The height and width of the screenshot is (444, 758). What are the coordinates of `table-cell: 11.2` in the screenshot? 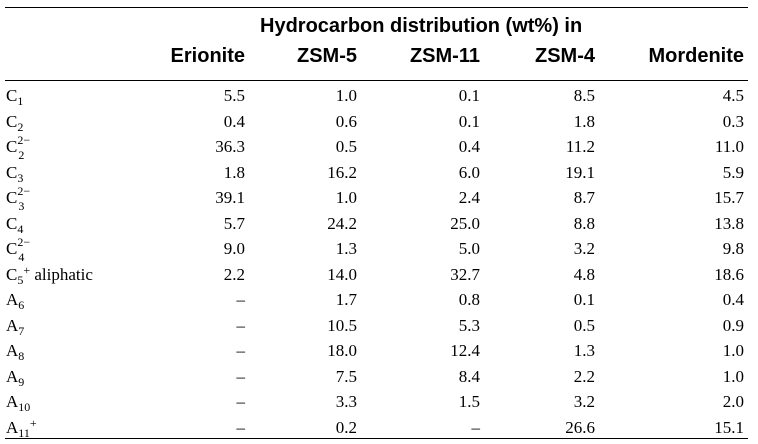 It's located at (580, 146).